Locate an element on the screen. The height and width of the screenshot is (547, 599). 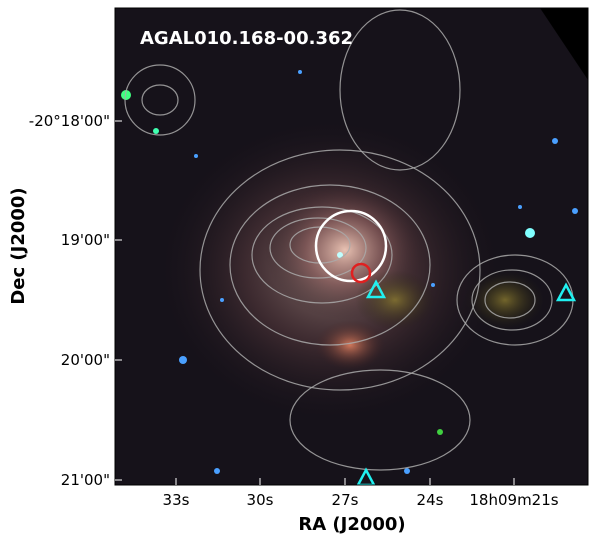
triangle-markers is located at coordinates (466, 382).